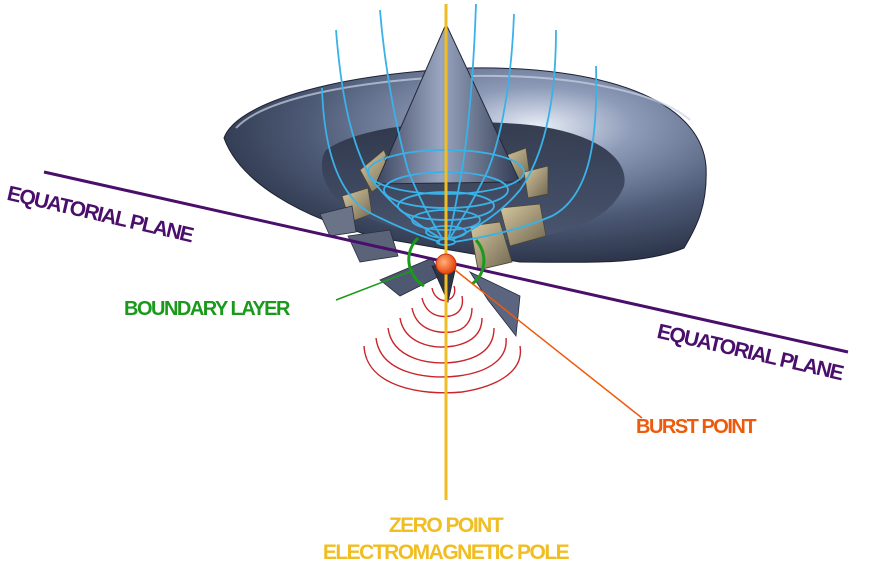 This screenshot has height=571, width=891. I want to click on lower-hub, so click(450, 297).